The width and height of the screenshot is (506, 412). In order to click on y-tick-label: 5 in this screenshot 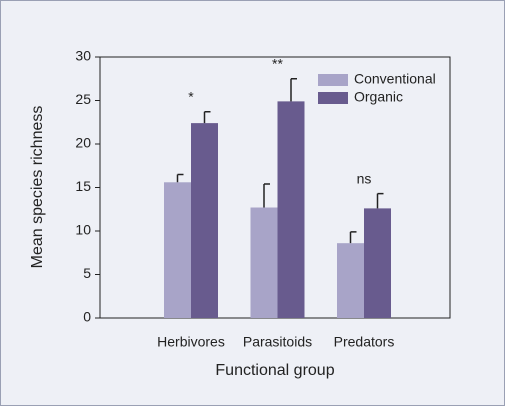, I will do `click(87, 273)`.